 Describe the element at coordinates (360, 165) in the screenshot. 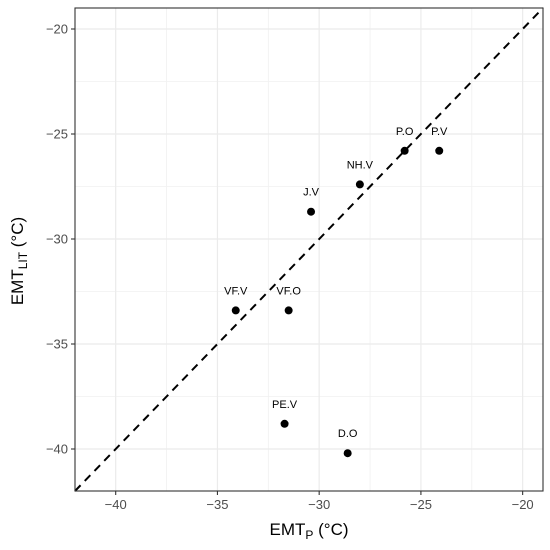

I see `point-label: NH.V` at that location.